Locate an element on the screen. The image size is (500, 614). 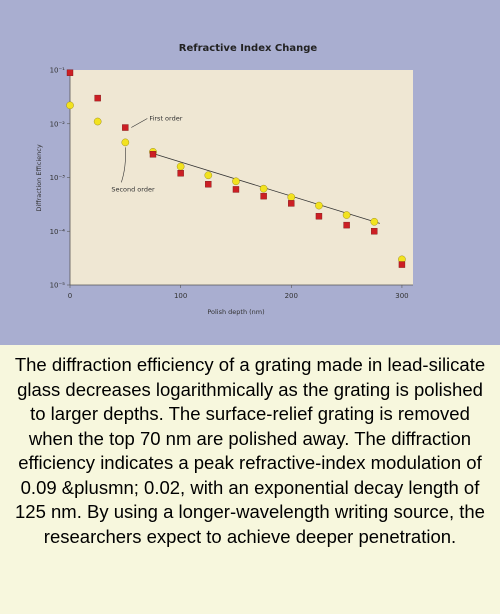
x-tick-label: 100 is located at coordinates (180, 296).